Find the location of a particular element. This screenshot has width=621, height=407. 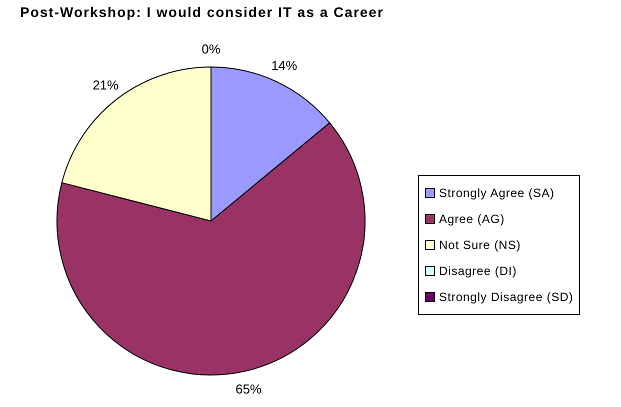

legend-label: Strongly Disagree (SD) is located at coordinates (506, 297).